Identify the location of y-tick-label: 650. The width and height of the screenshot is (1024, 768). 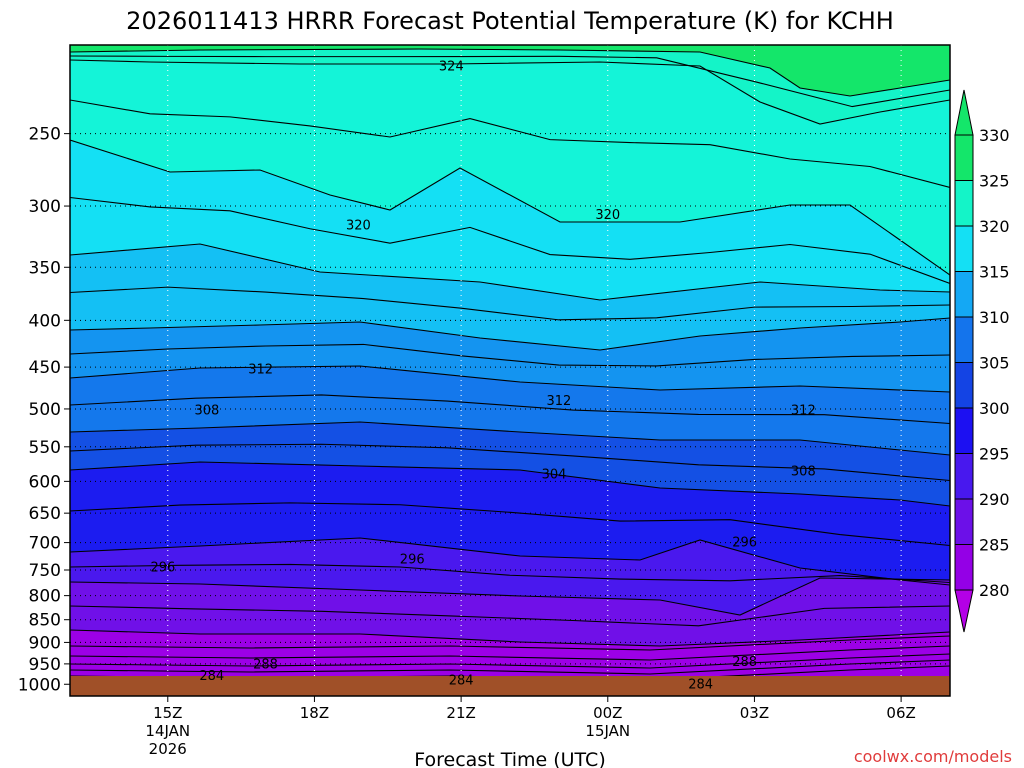
(45, 514).